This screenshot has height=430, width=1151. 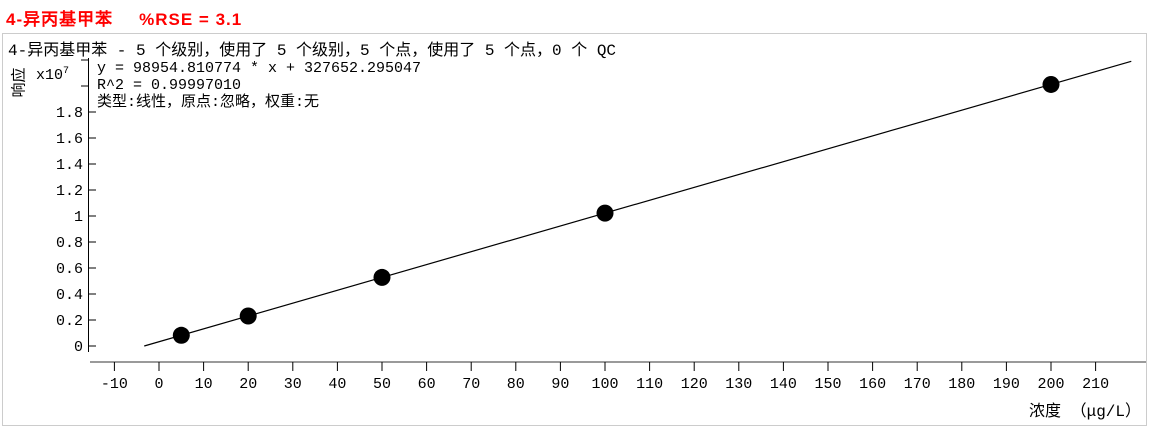 I want to click on y-tick-label: 1.8, so click(x=69, y=113).